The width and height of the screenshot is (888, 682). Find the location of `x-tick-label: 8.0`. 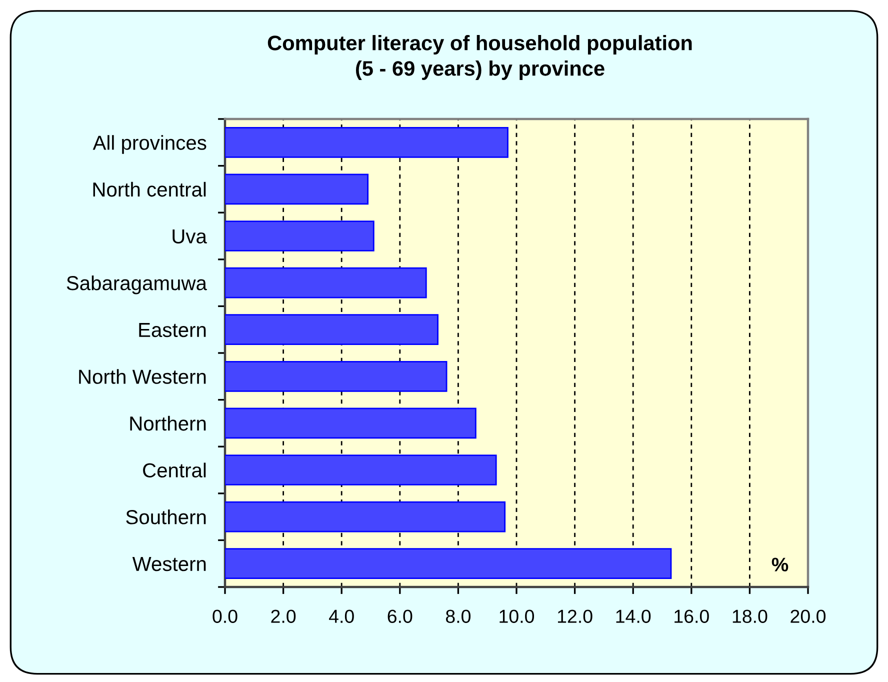

x-tick-label: 8.0 is located at coordinates (458, 616).